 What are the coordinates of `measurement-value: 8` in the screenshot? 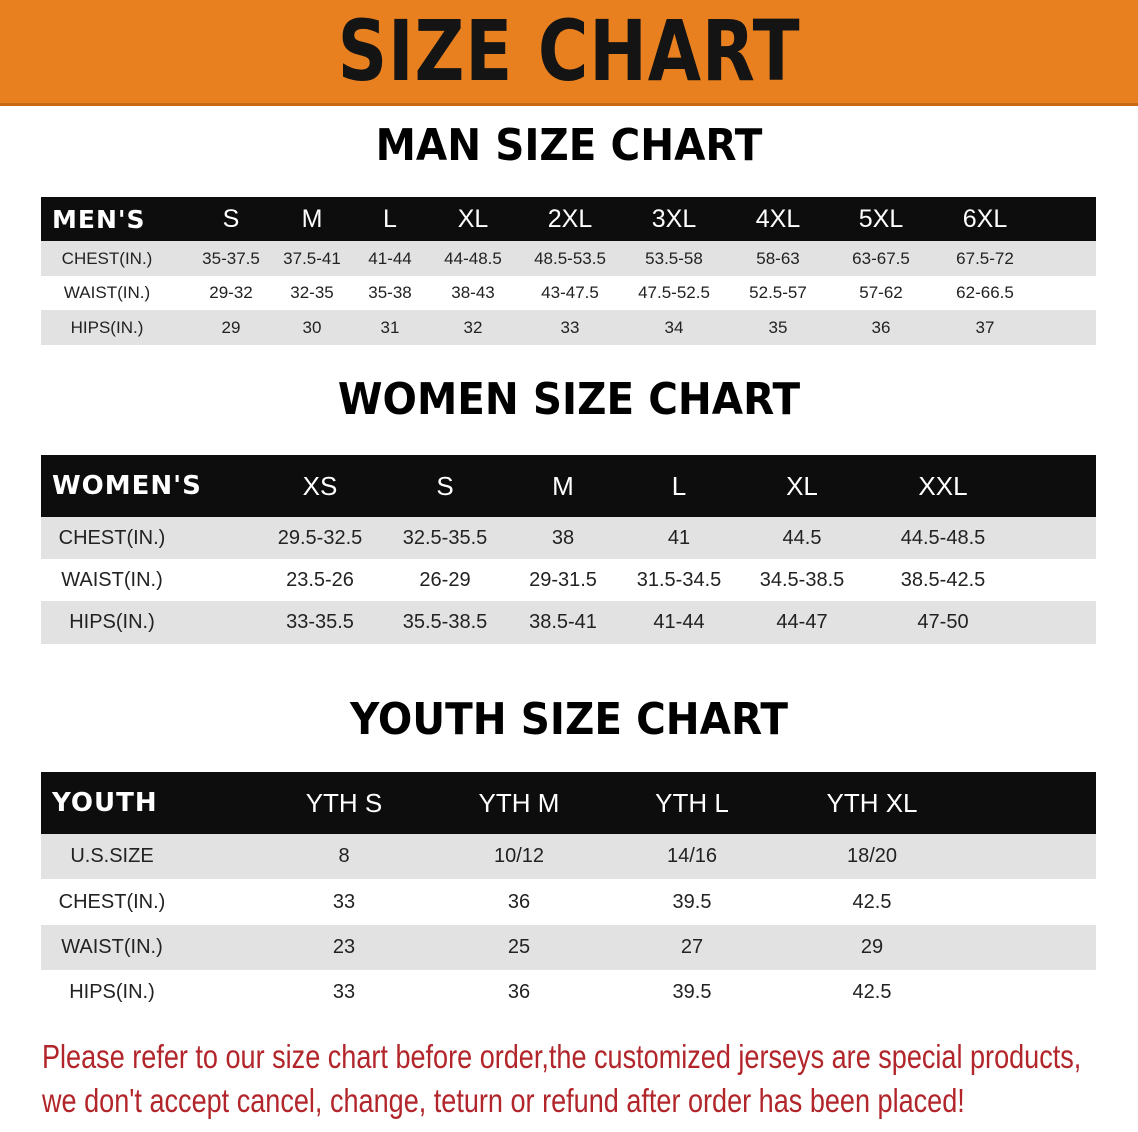 It's located at (344, 856).